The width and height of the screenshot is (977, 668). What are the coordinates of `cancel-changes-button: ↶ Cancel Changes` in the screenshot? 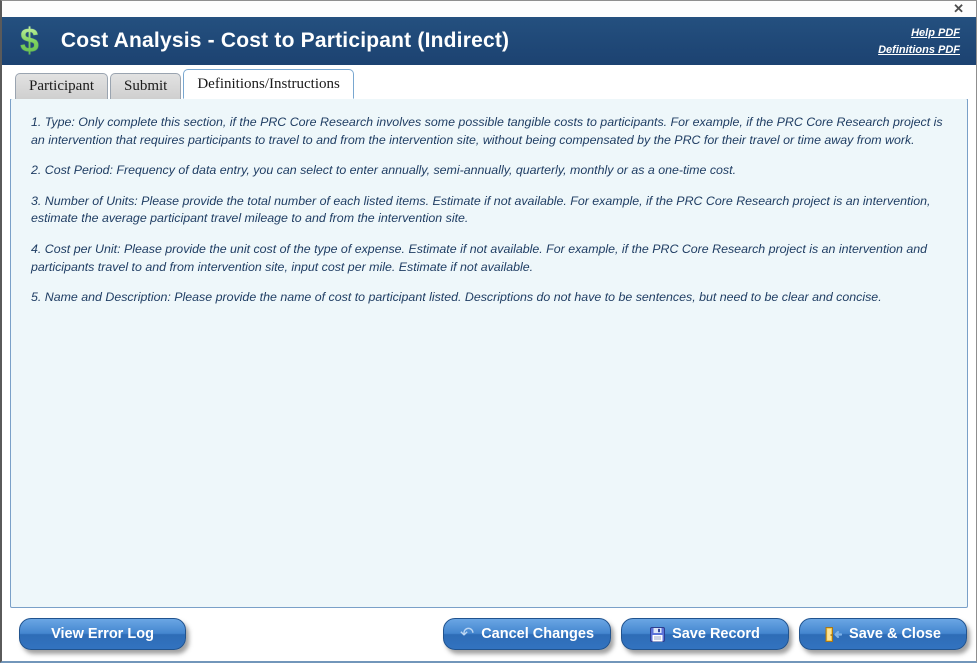 It's located at (527, 634).